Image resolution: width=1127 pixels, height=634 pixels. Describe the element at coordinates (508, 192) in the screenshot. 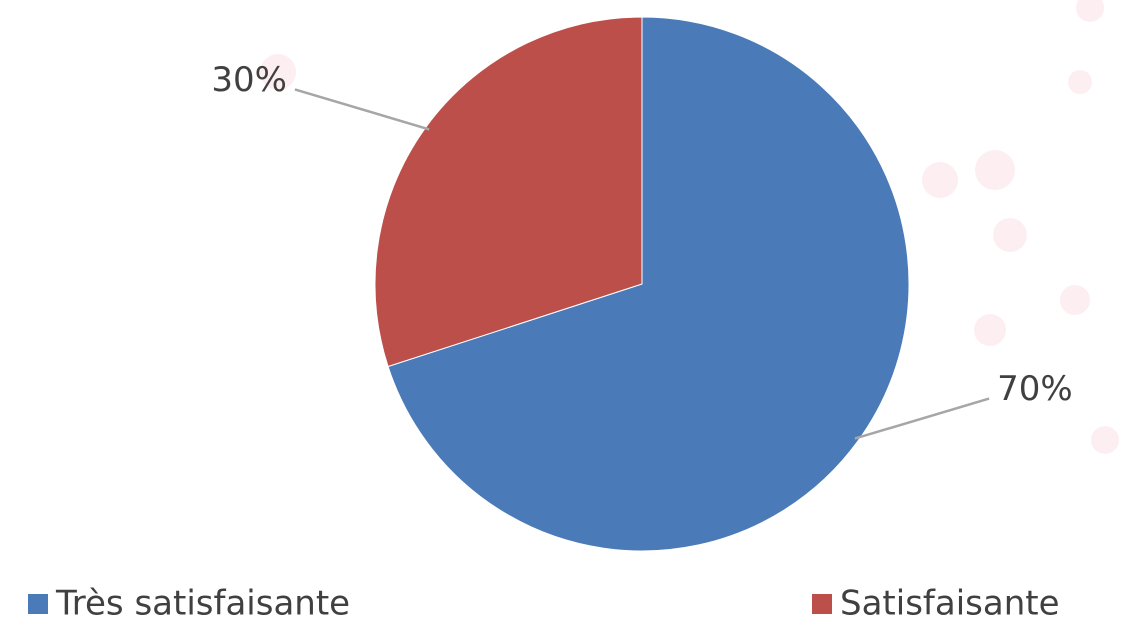

I see `pie-slice` at that location.